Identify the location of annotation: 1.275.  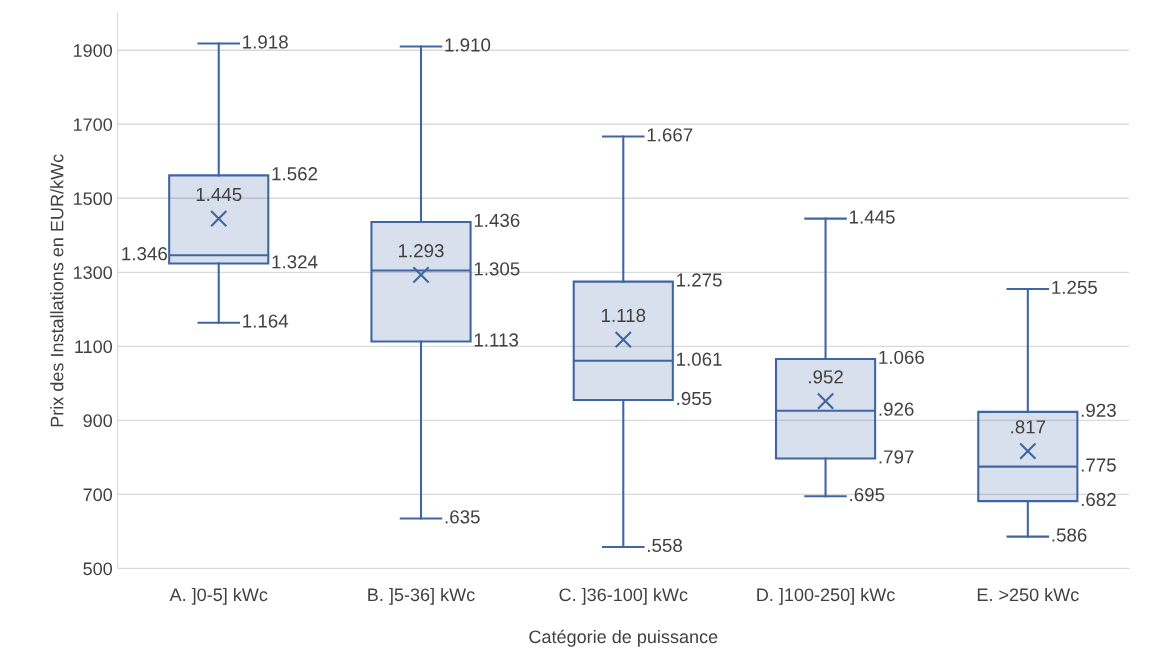
(699, 280).